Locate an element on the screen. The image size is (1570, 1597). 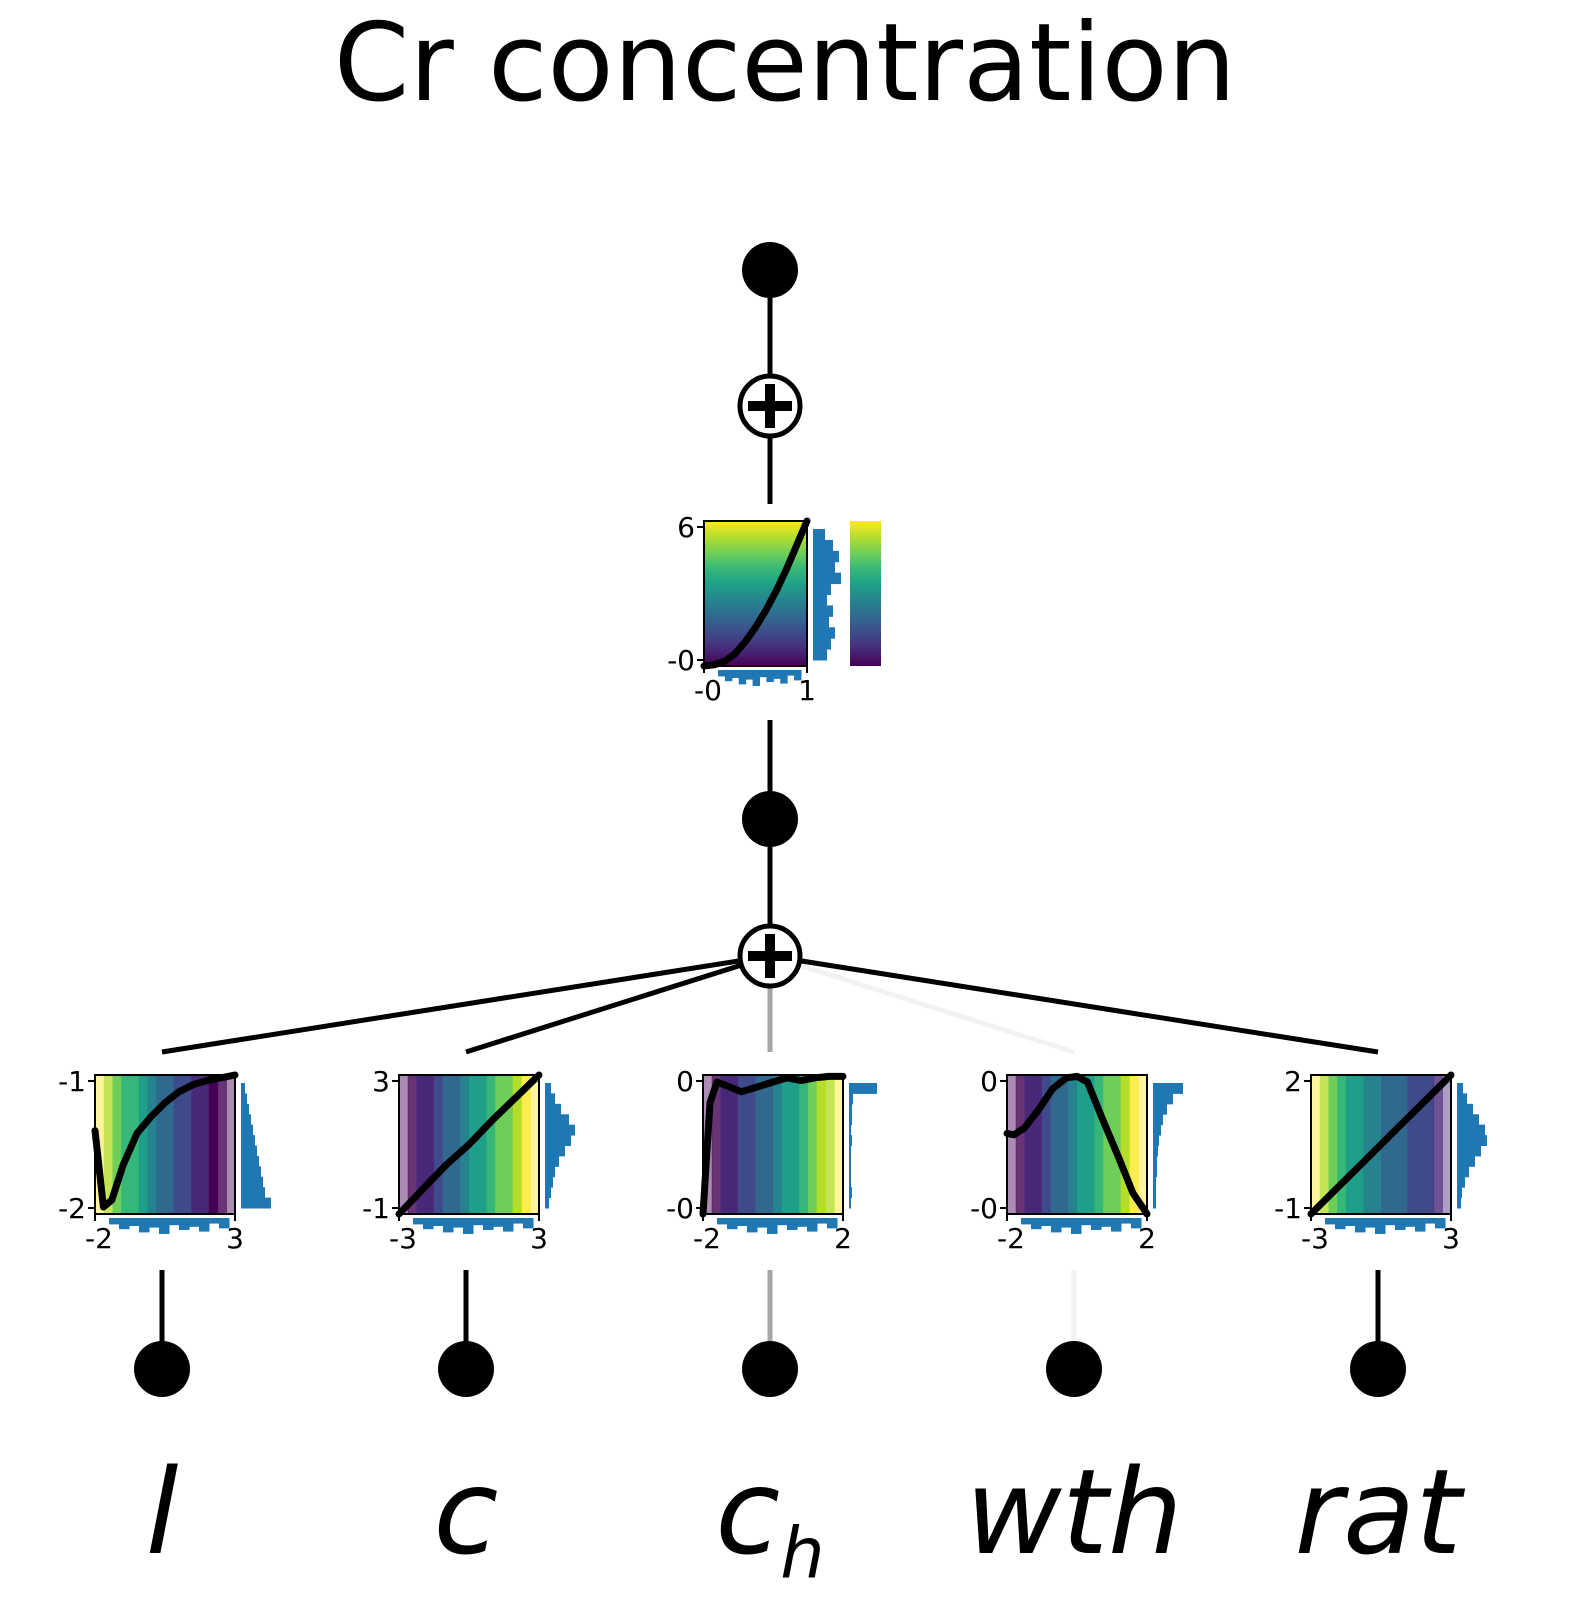
y-tick-label: 2 is located at coordinates (1293, 1081).